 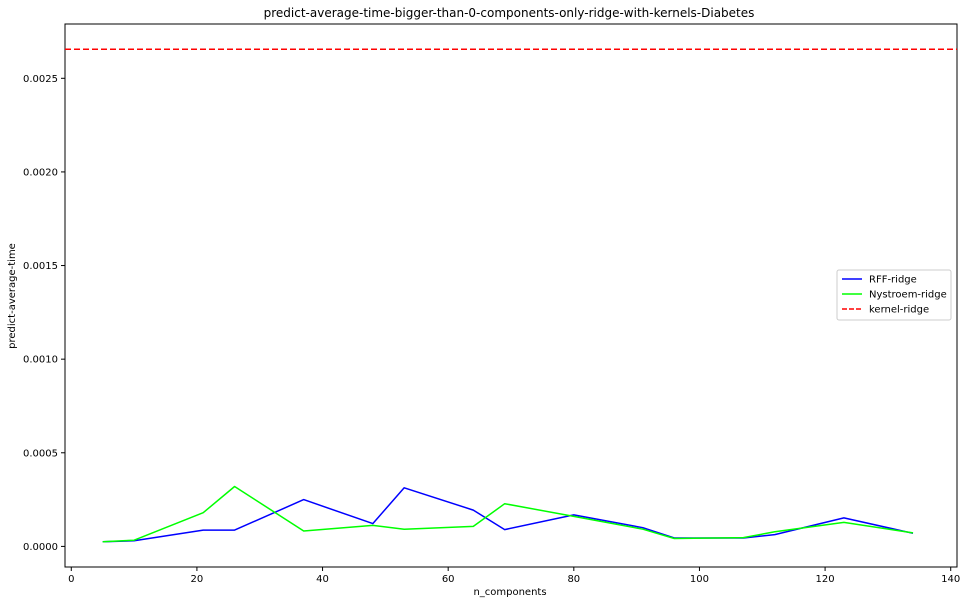 I want to click on x-tick-label: 0, so click(x=71, y=579).